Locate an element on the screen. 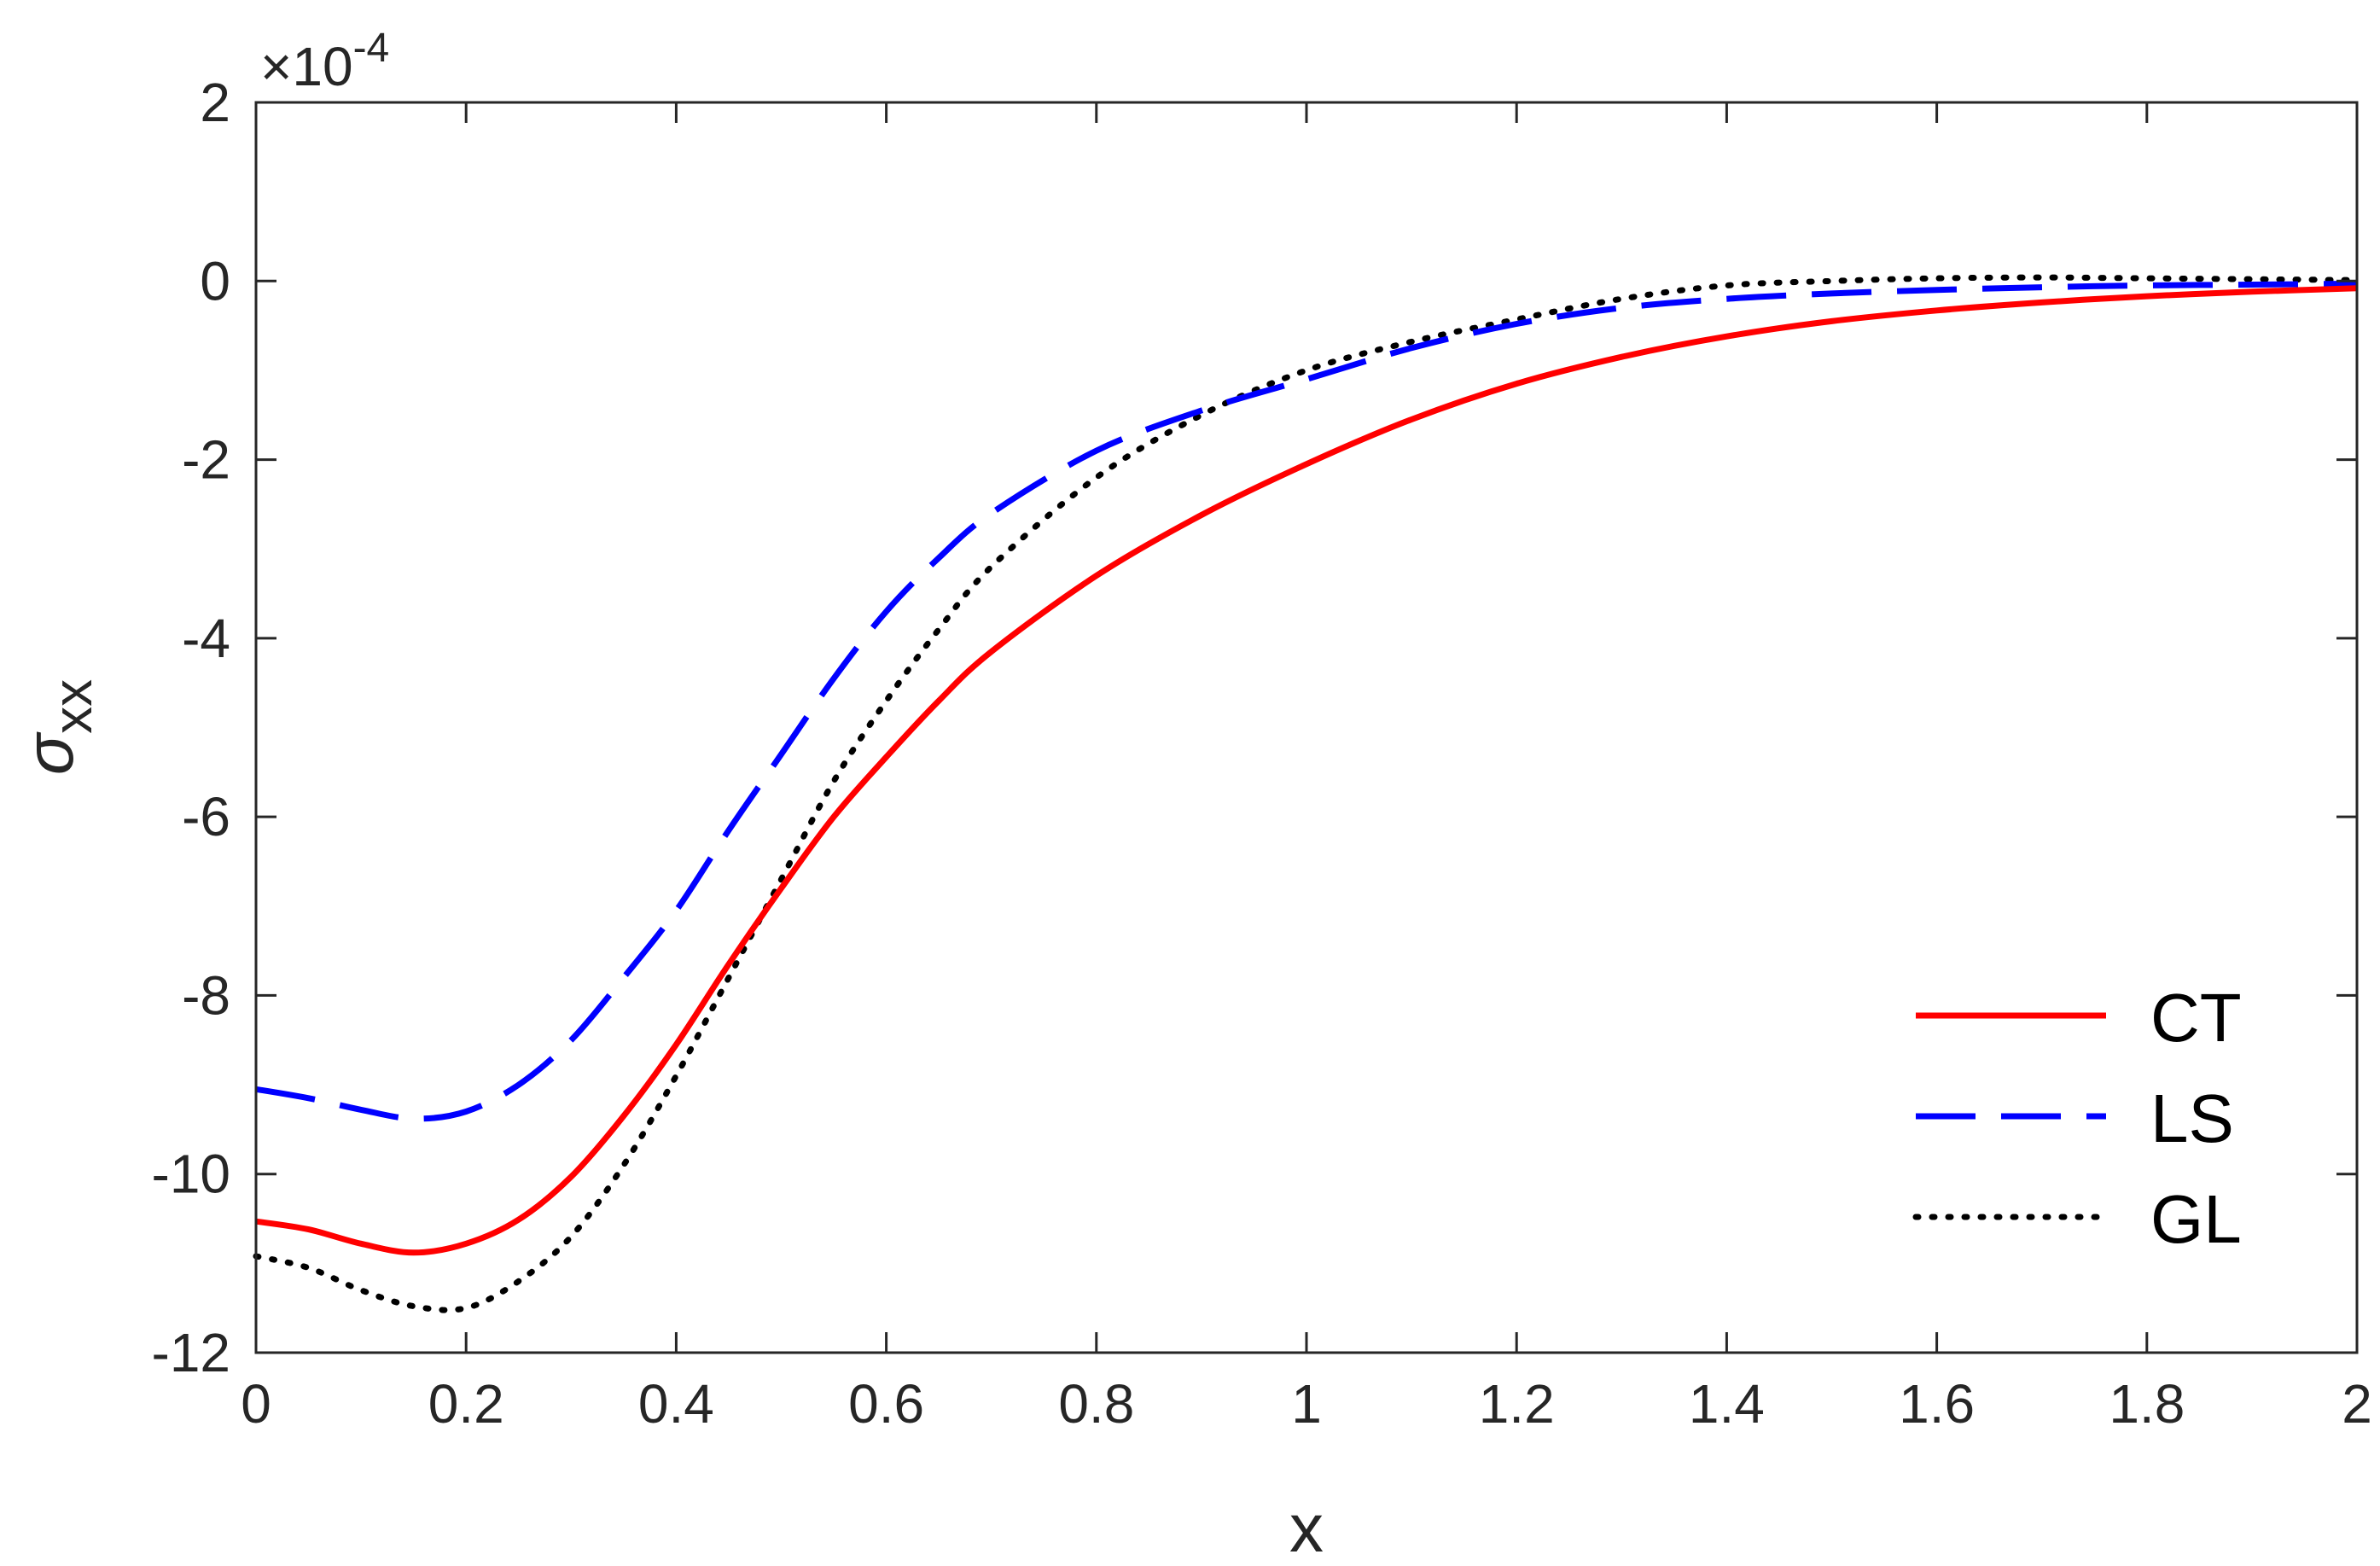 The height and width of the screenshot is (1566, 2380). legend-label-ct: CT is located at coordinates (2196, 1018).